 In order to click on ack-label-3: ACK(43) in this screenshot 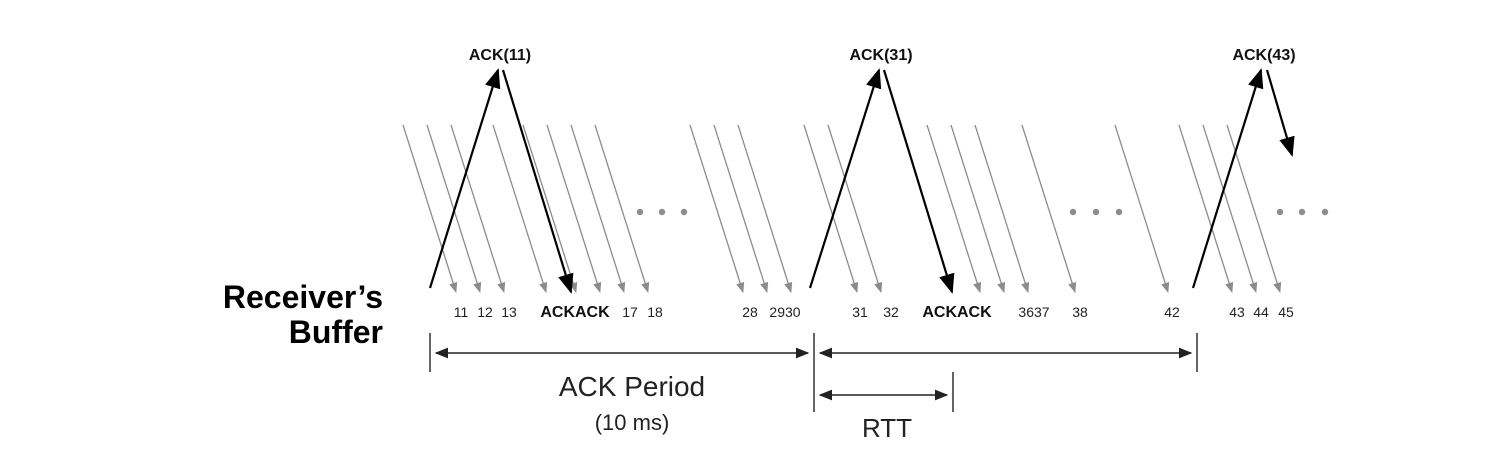, I will do `click(1263, 55)`.